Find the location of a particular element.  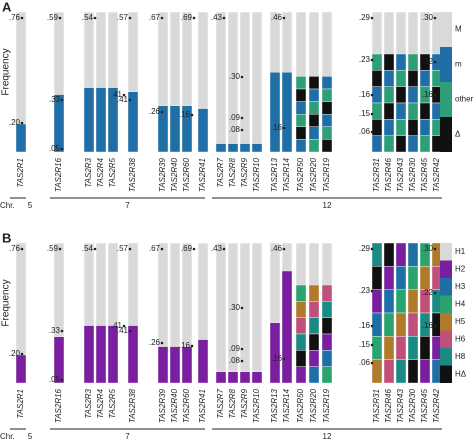

gene-label: TAS2R8 is located at coordinates (232, 403).